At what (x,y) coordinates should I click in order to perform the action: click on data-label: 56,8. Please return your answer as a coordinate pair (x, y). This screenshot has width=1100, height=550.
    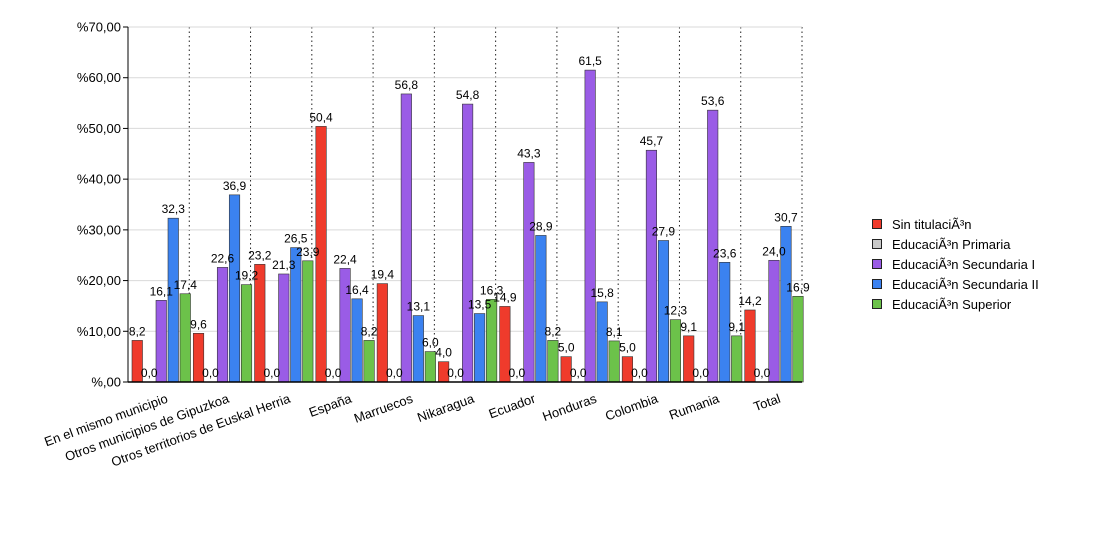
    Looking at the image, I should click on (407, 85).